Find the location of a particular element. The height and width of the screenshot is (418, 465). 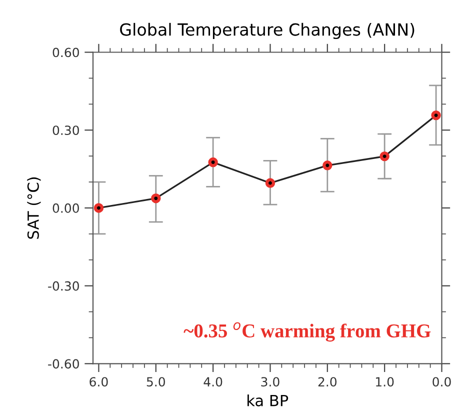

x-axis-title: ka BP is located at coordinates (268, 400).